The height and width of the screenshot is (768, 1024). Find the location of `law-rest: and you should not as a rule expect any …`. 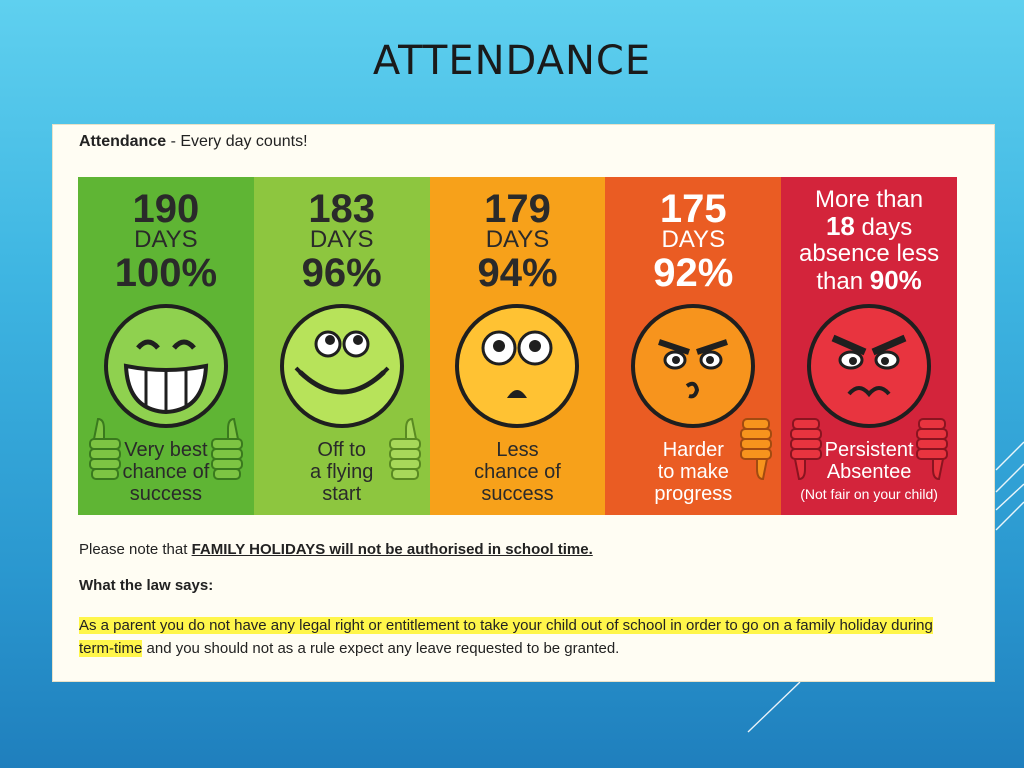

law-rest: and you should not as a rule expect any … is located at coordinates (381, 648).